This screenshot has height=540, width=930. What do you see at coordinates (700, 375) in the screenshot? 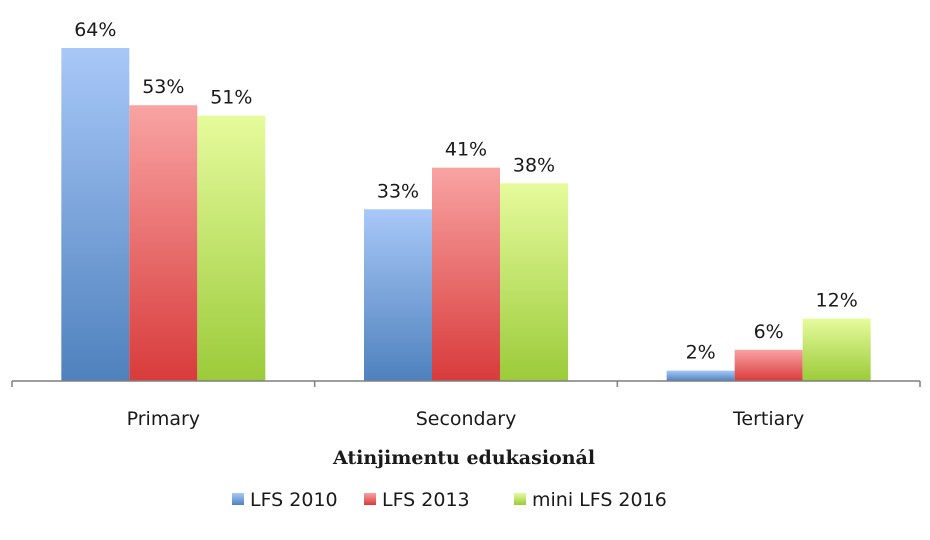
I see `bar-lfs-2010-tertiary` at bounding box center [700, 375].